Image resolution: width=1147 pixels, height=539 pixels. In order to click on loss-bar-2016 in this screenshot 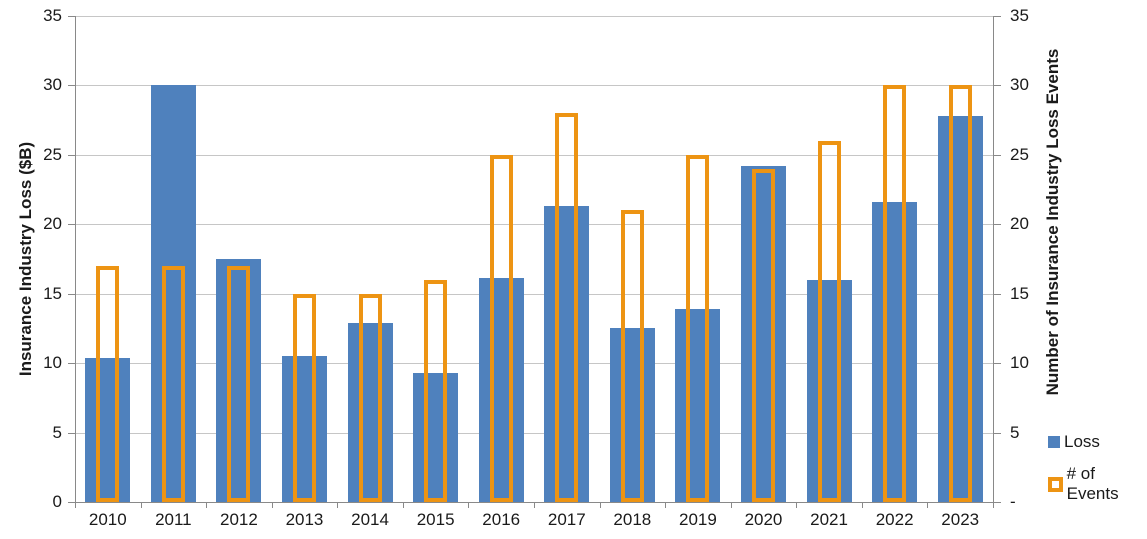, I will do `click(501, 390)`.